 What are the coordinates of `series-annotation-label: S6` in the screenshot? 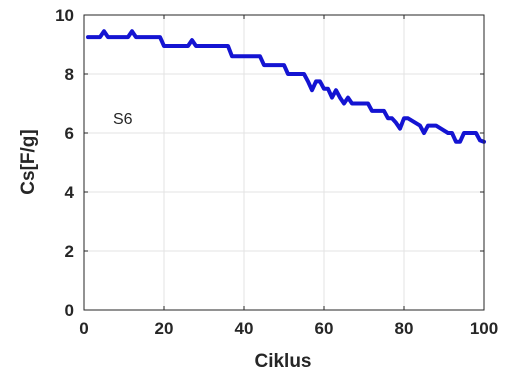 It's located at (123, 119).